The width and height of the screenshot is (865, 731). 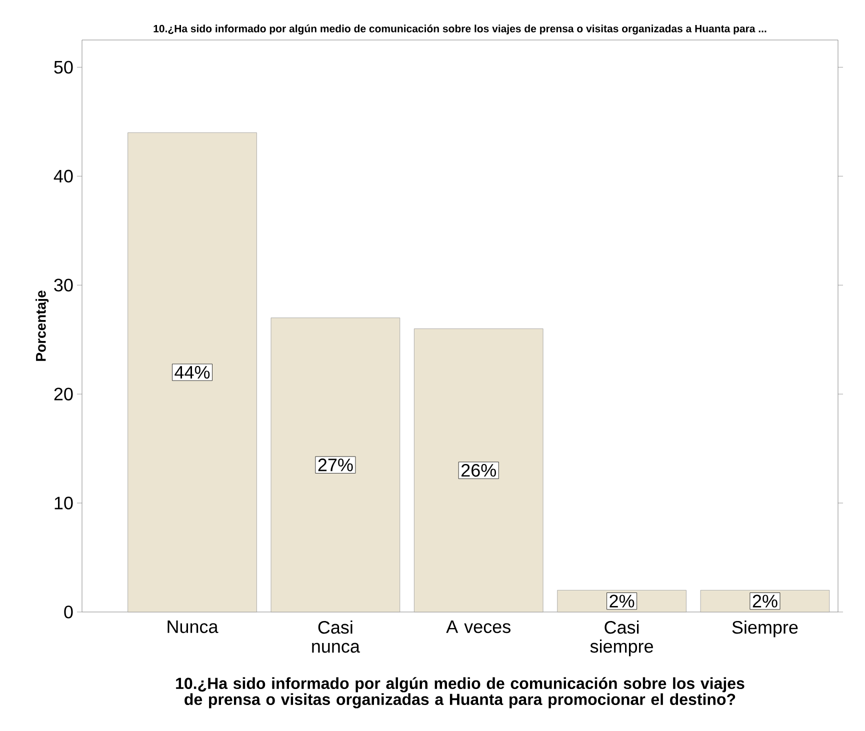 What do you see at coordinates (193, 627) in the screenshot?
I see `x-tick-label: Nunca` at bounding box center [193, 627].